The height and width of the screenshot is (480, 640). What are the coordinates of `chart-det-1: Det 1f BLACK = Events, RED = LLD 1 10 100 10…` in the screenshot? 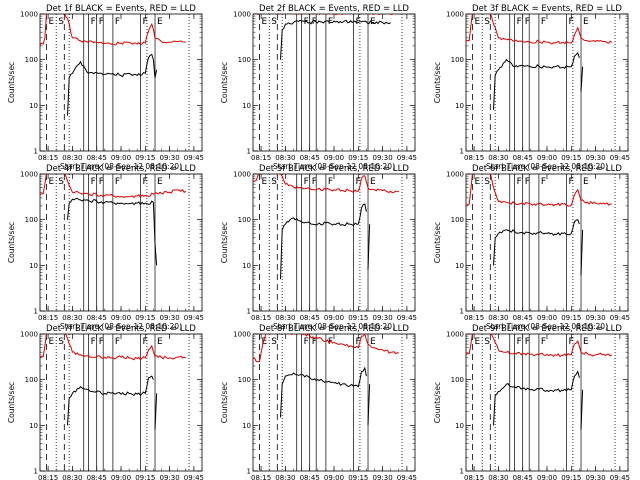 It's located at (105, 87).